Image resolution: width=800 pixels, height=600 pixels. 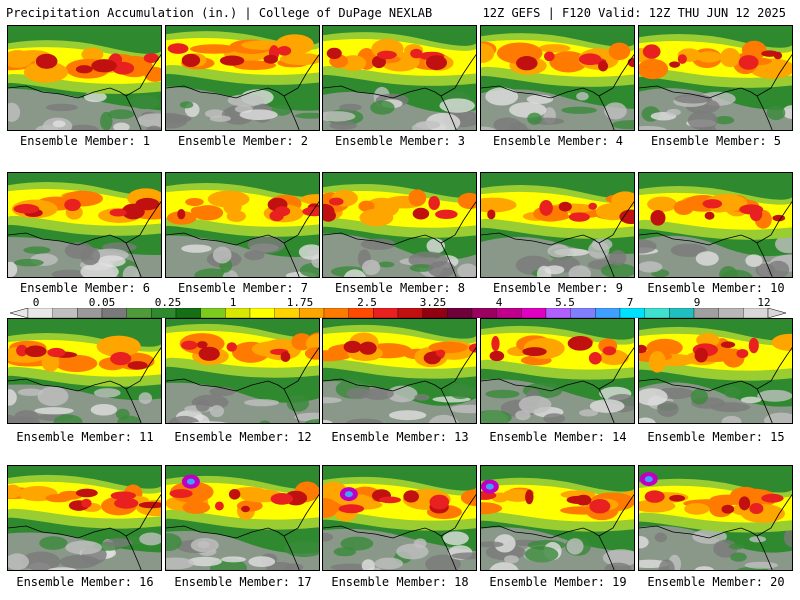 I want to click on member-caption: Ensemble Member: 6, so click(x=85, y=288).